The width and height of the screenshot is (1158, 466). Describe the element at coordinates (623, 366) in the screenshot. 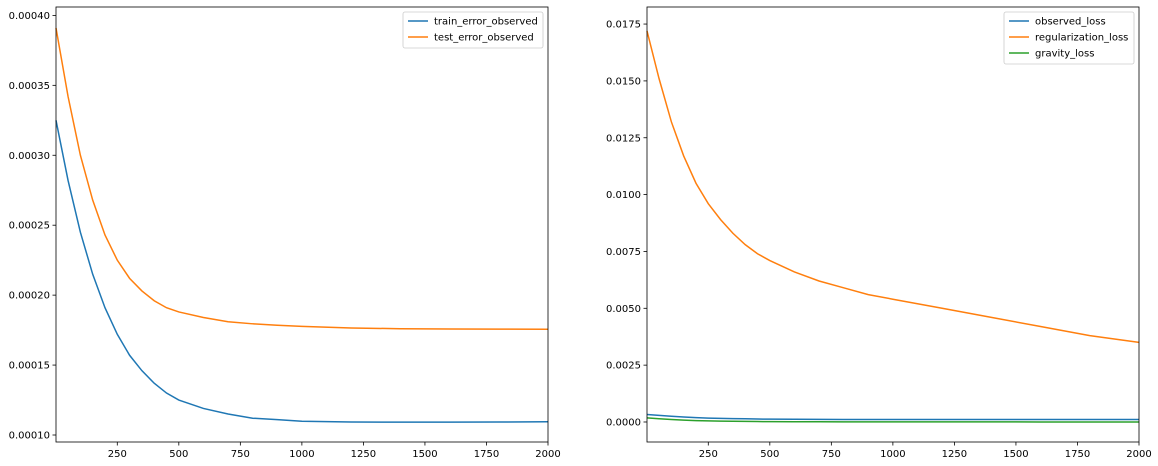

I see `y-tick-label: 0.0025` at that location.